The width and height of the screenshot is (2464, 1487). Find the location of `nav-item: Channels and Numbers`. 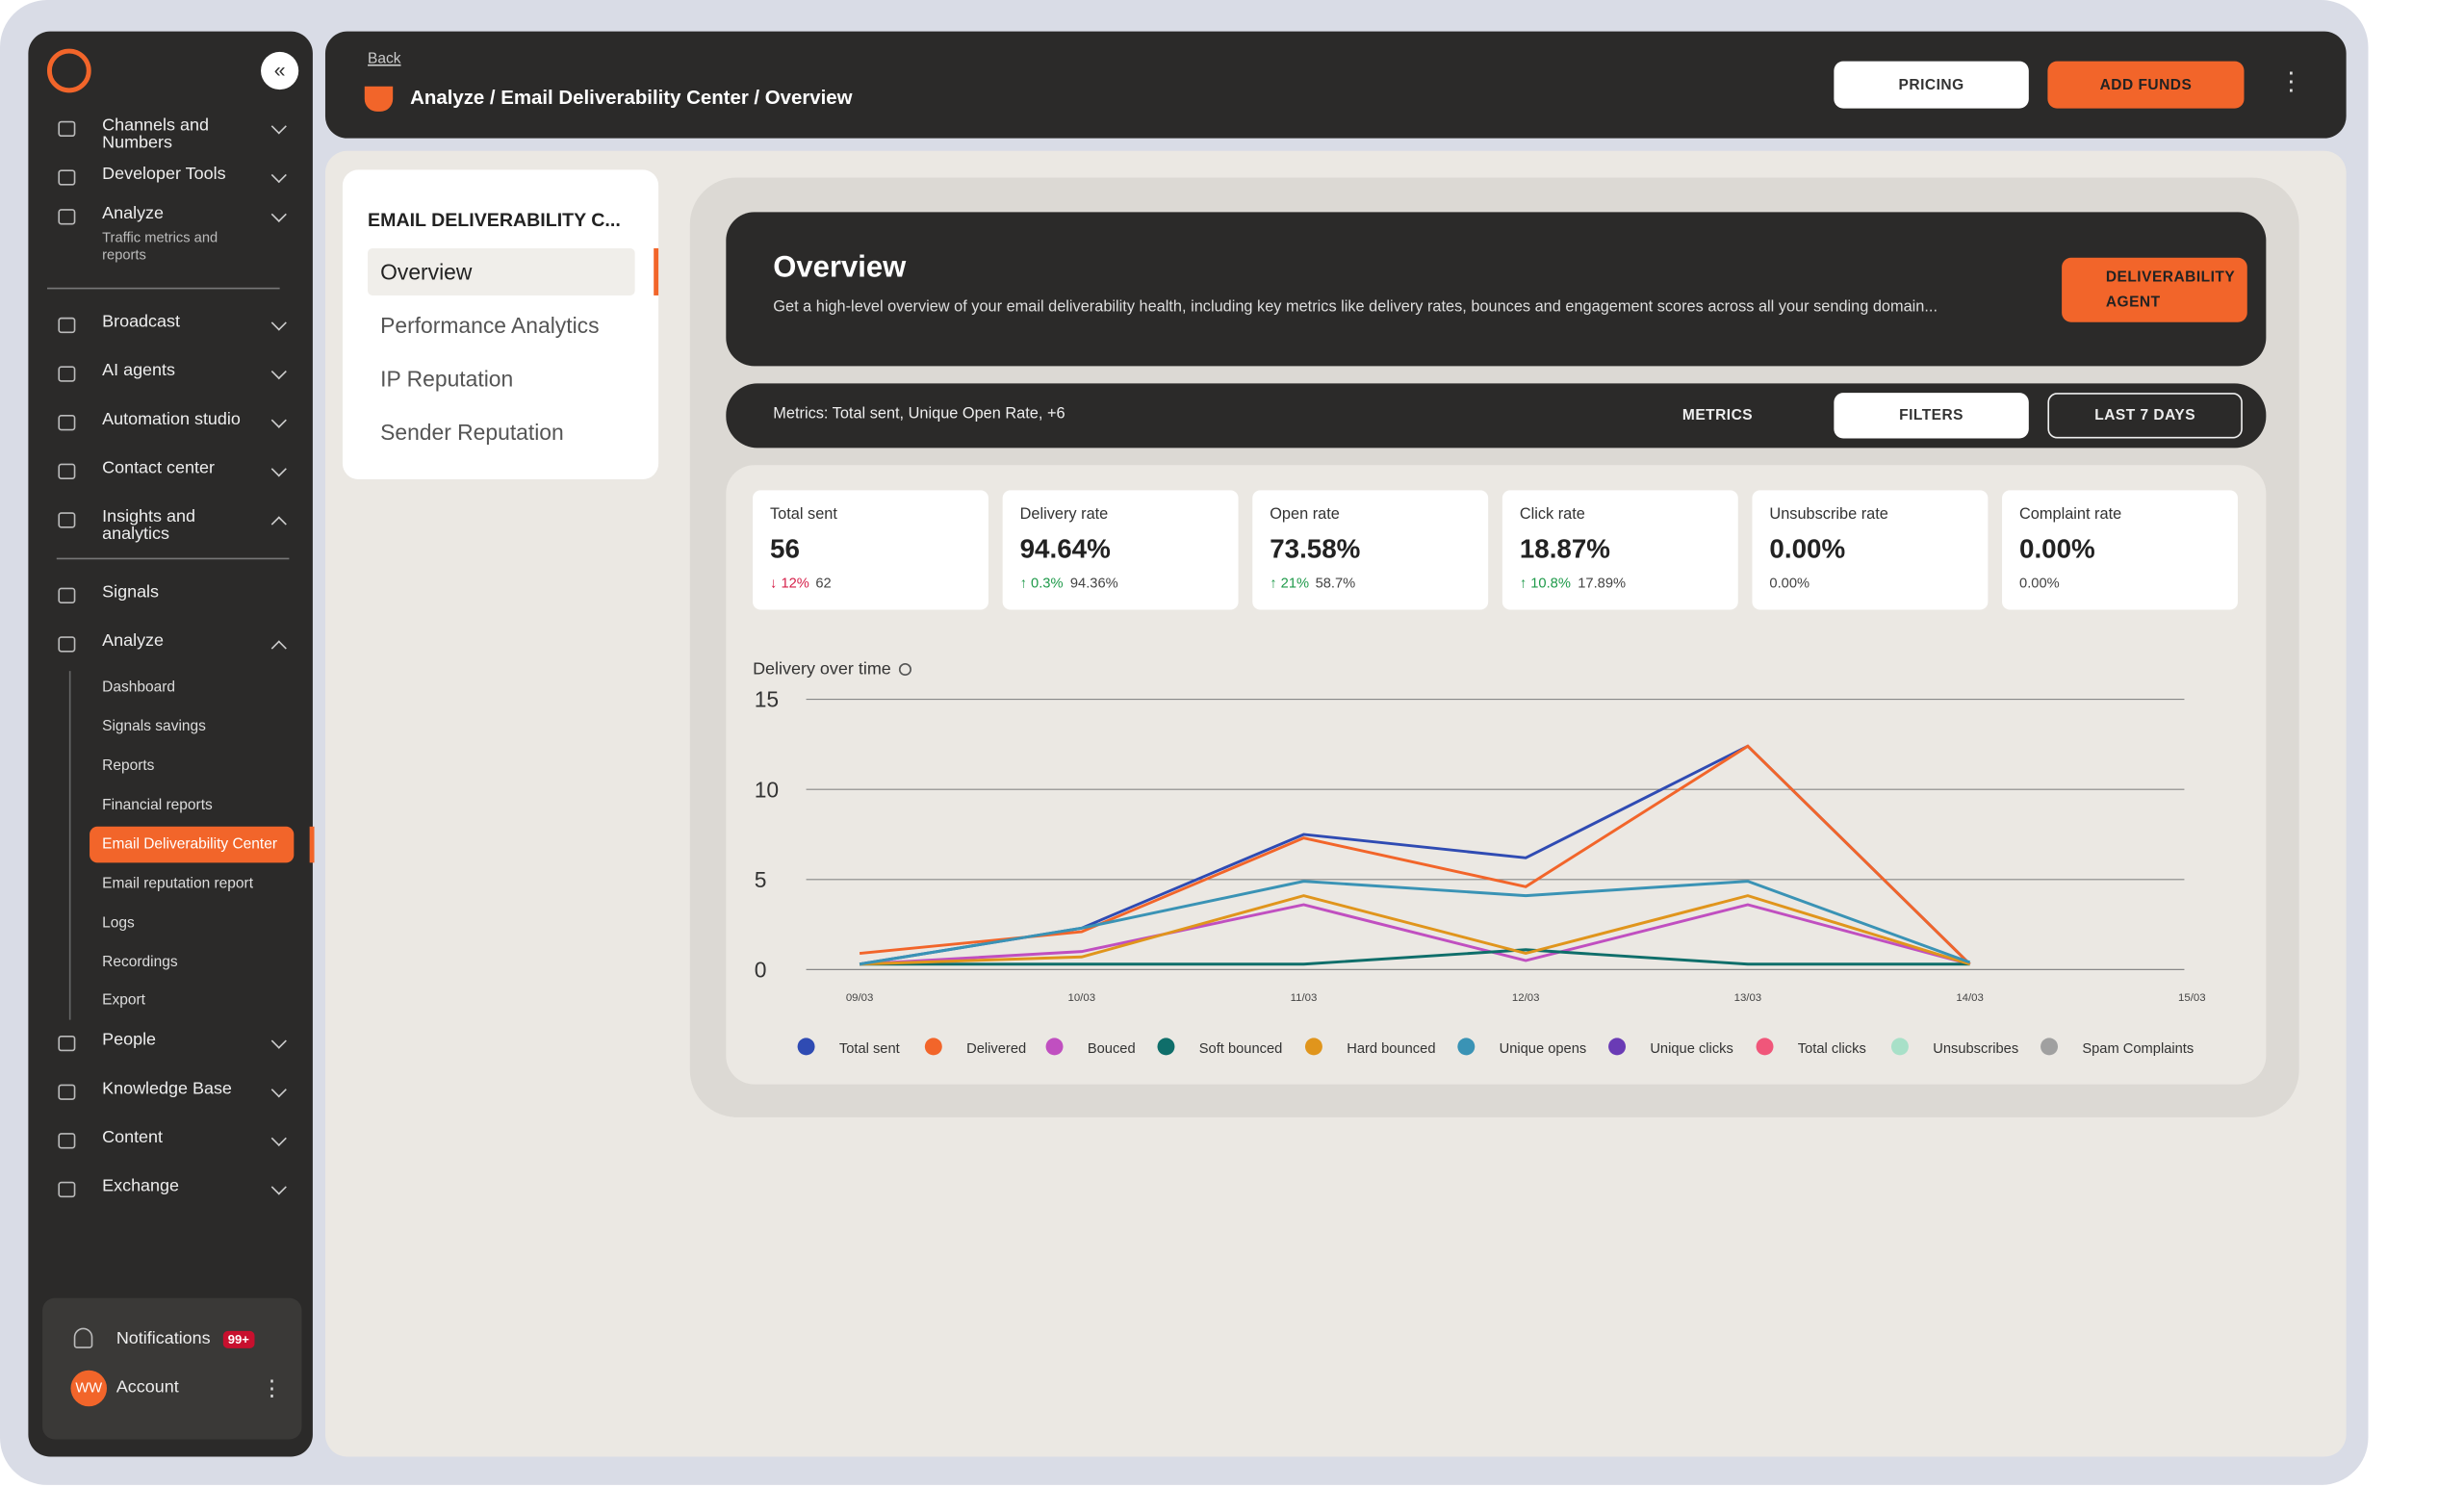

nav-item: Channels and Numbers is located at coordinates (155, 134).